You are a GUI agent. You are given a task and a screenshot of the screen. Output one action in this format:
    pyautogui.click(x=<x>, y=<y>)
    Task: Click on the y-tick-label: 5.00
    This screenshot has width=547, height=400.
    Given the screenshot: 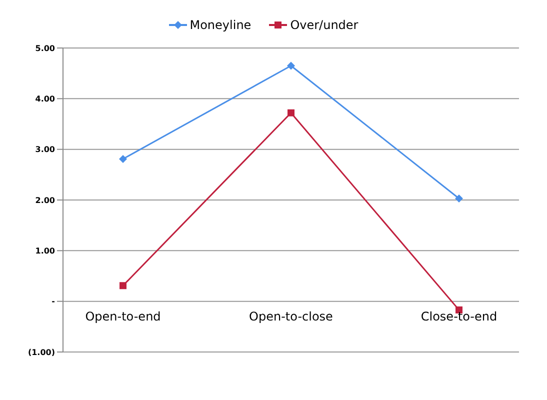 What is the action you would take?
    pyautogui.click(x=45, y=48)
    